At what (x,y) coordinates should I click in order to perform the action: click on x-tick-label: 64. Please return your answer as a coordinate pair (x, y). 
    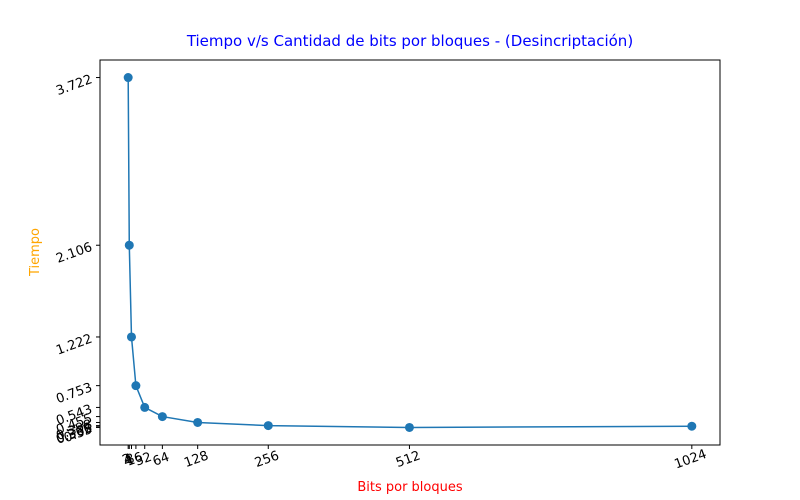
    Looking at the image, I should click on (161, 460).